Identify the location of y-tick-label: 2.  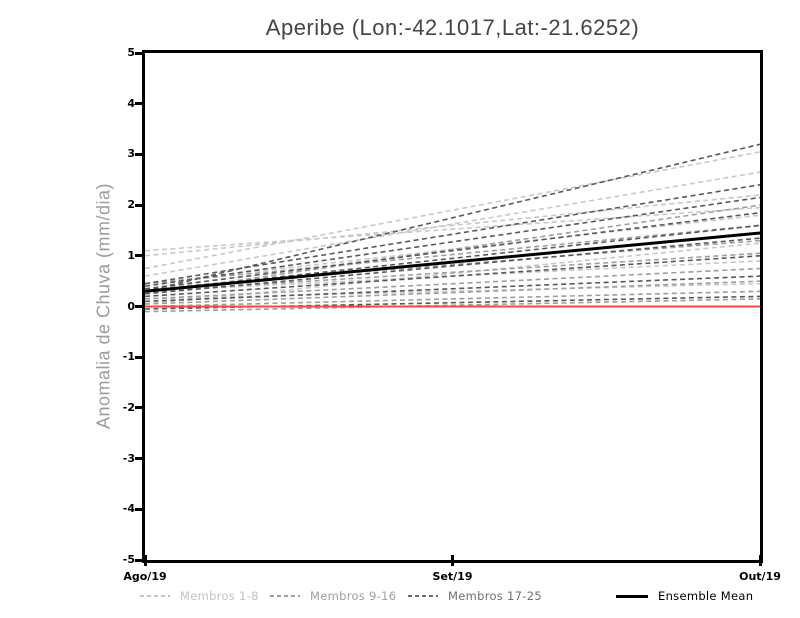
(131, 205).